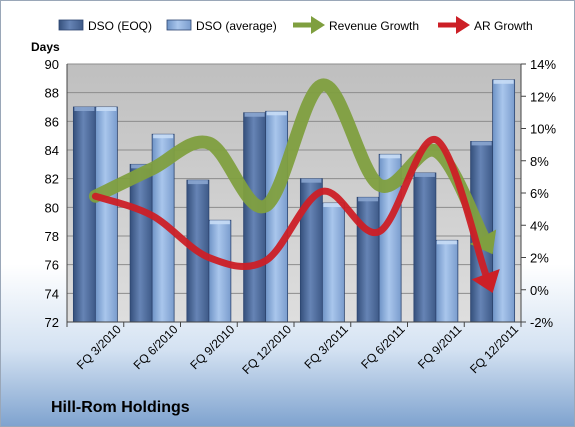  Describe the element at coordinates (236, 26) in the screenshot. I see `legend-label: DSO (average)` at that location.